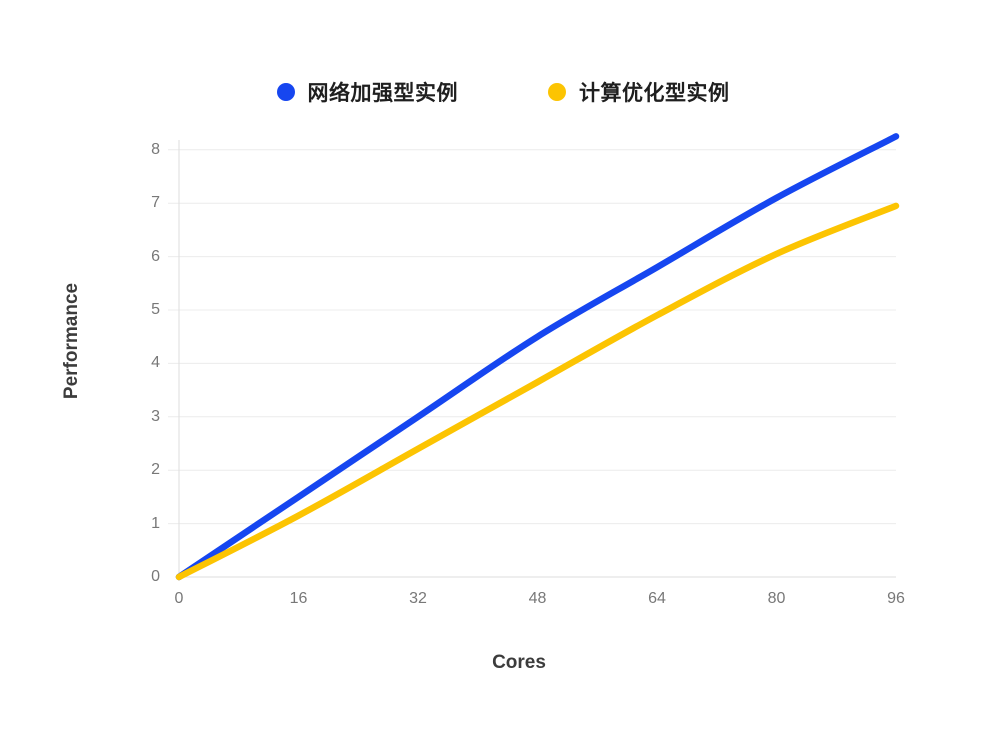 Image resolution: width=1006 pixels, height=731 pixels. What do you see at coordinates (776, 598) in the screenshot?
I see `x-tick-label: 80` at bounding box center [776, 598].